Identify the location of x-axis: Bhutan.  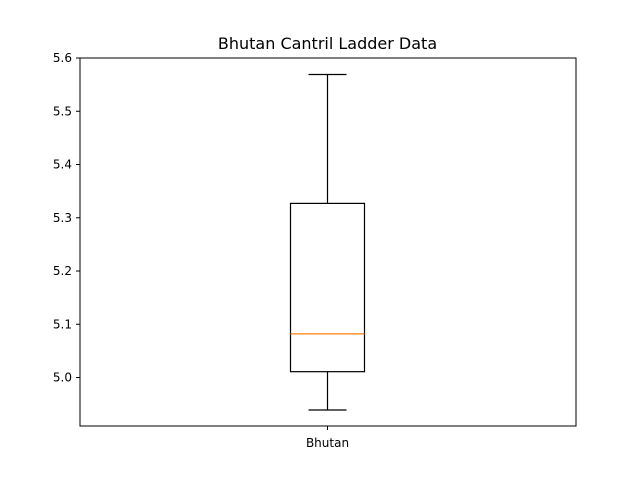
(327, 438).